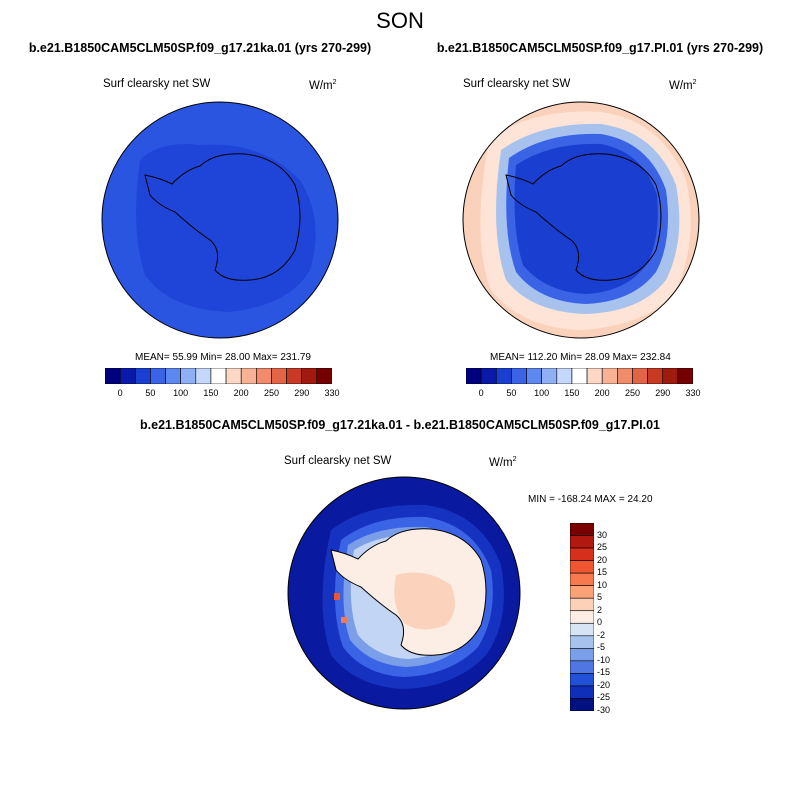 Image resolution: width=800 pixels, height=800 pixels. Describe the element at coordinates (663, 393) in the screenshot. I see `panel-2-colorbar-tick-label: 290` at that location.